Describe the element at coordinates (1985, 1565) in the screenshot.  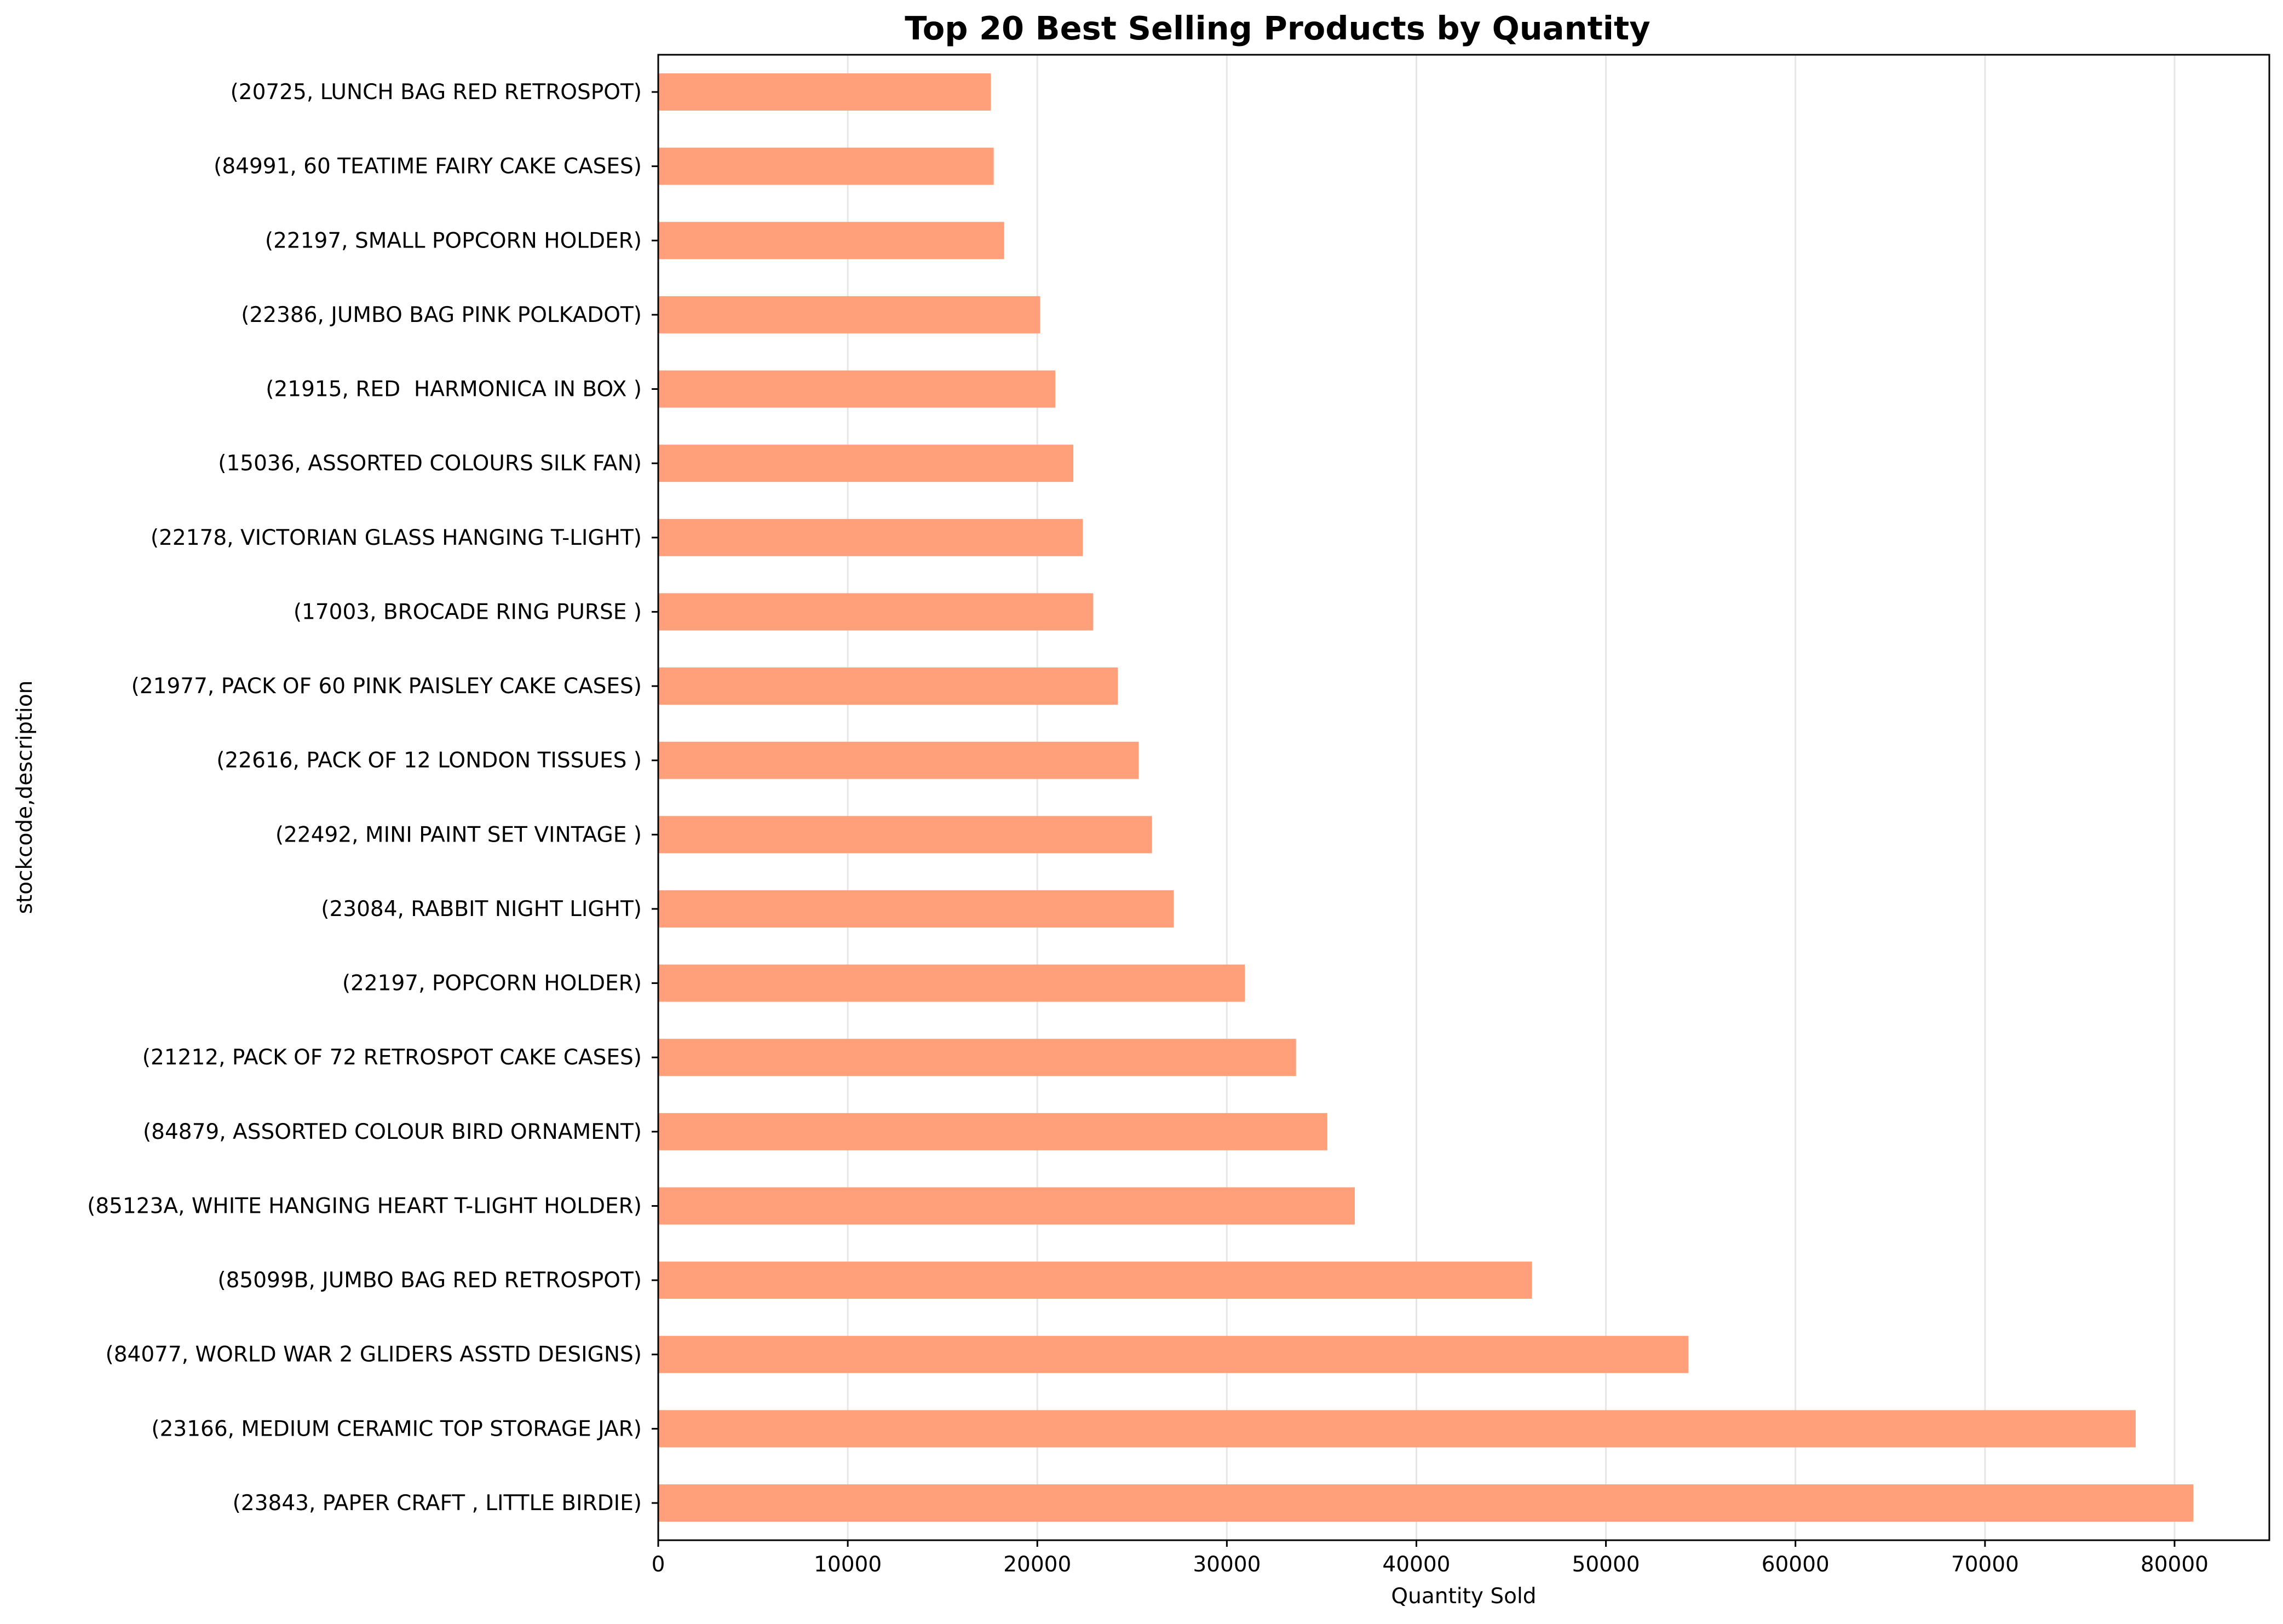
I see `x-tick-label: 70000` at that location.